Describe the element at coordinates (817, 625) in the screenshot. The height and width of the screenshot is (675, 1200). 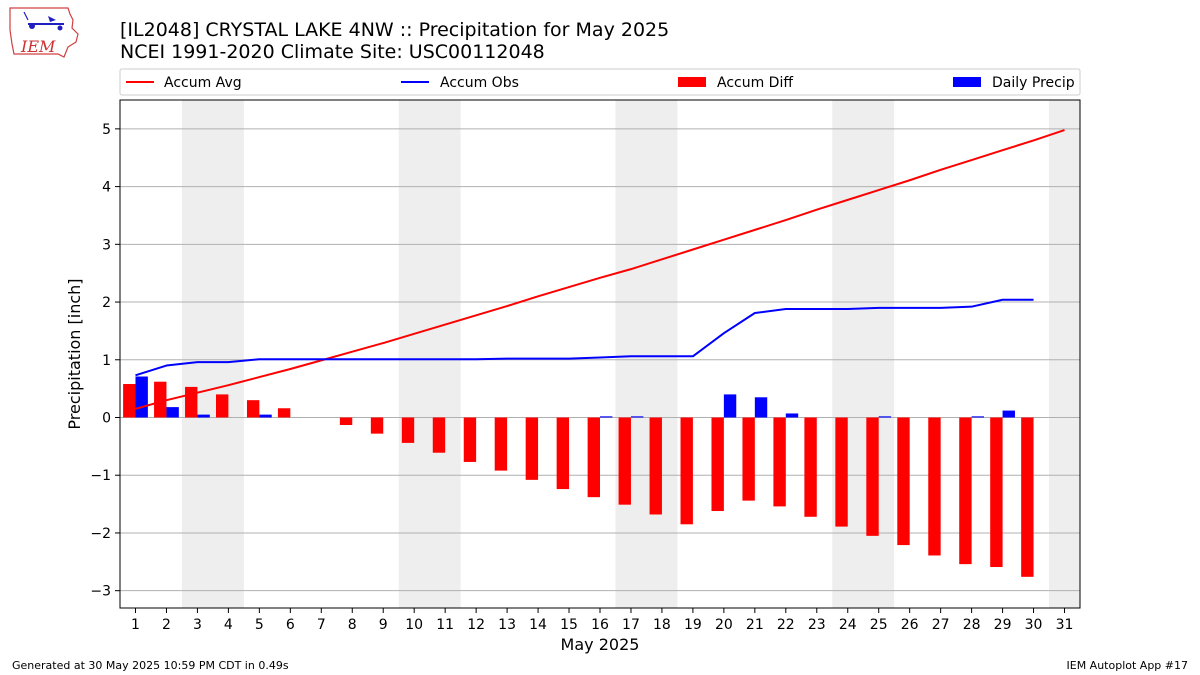
I see `x-tick-label: 23` at that location.